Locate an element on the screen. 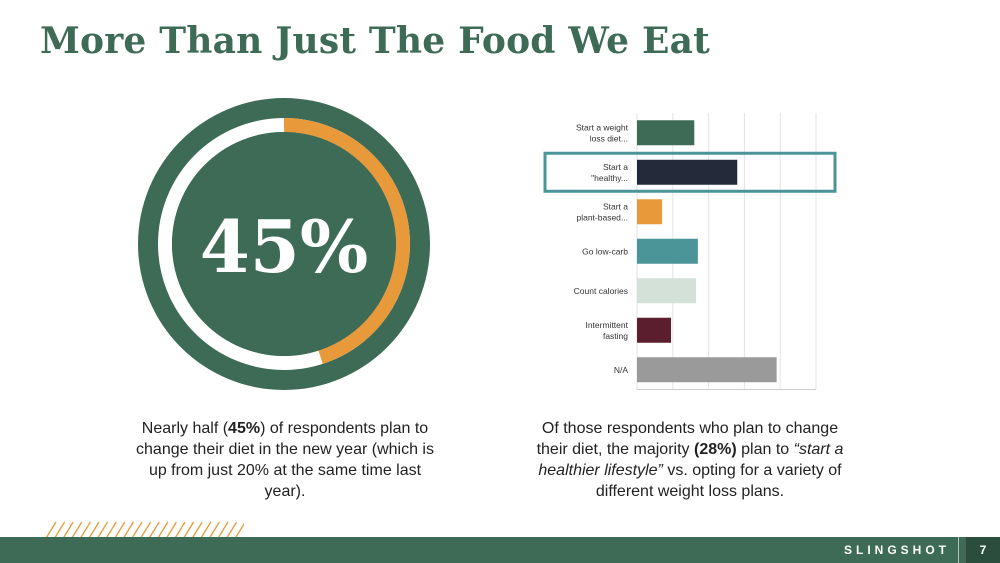  page-number: 7 is located at coordinates (983, 550).